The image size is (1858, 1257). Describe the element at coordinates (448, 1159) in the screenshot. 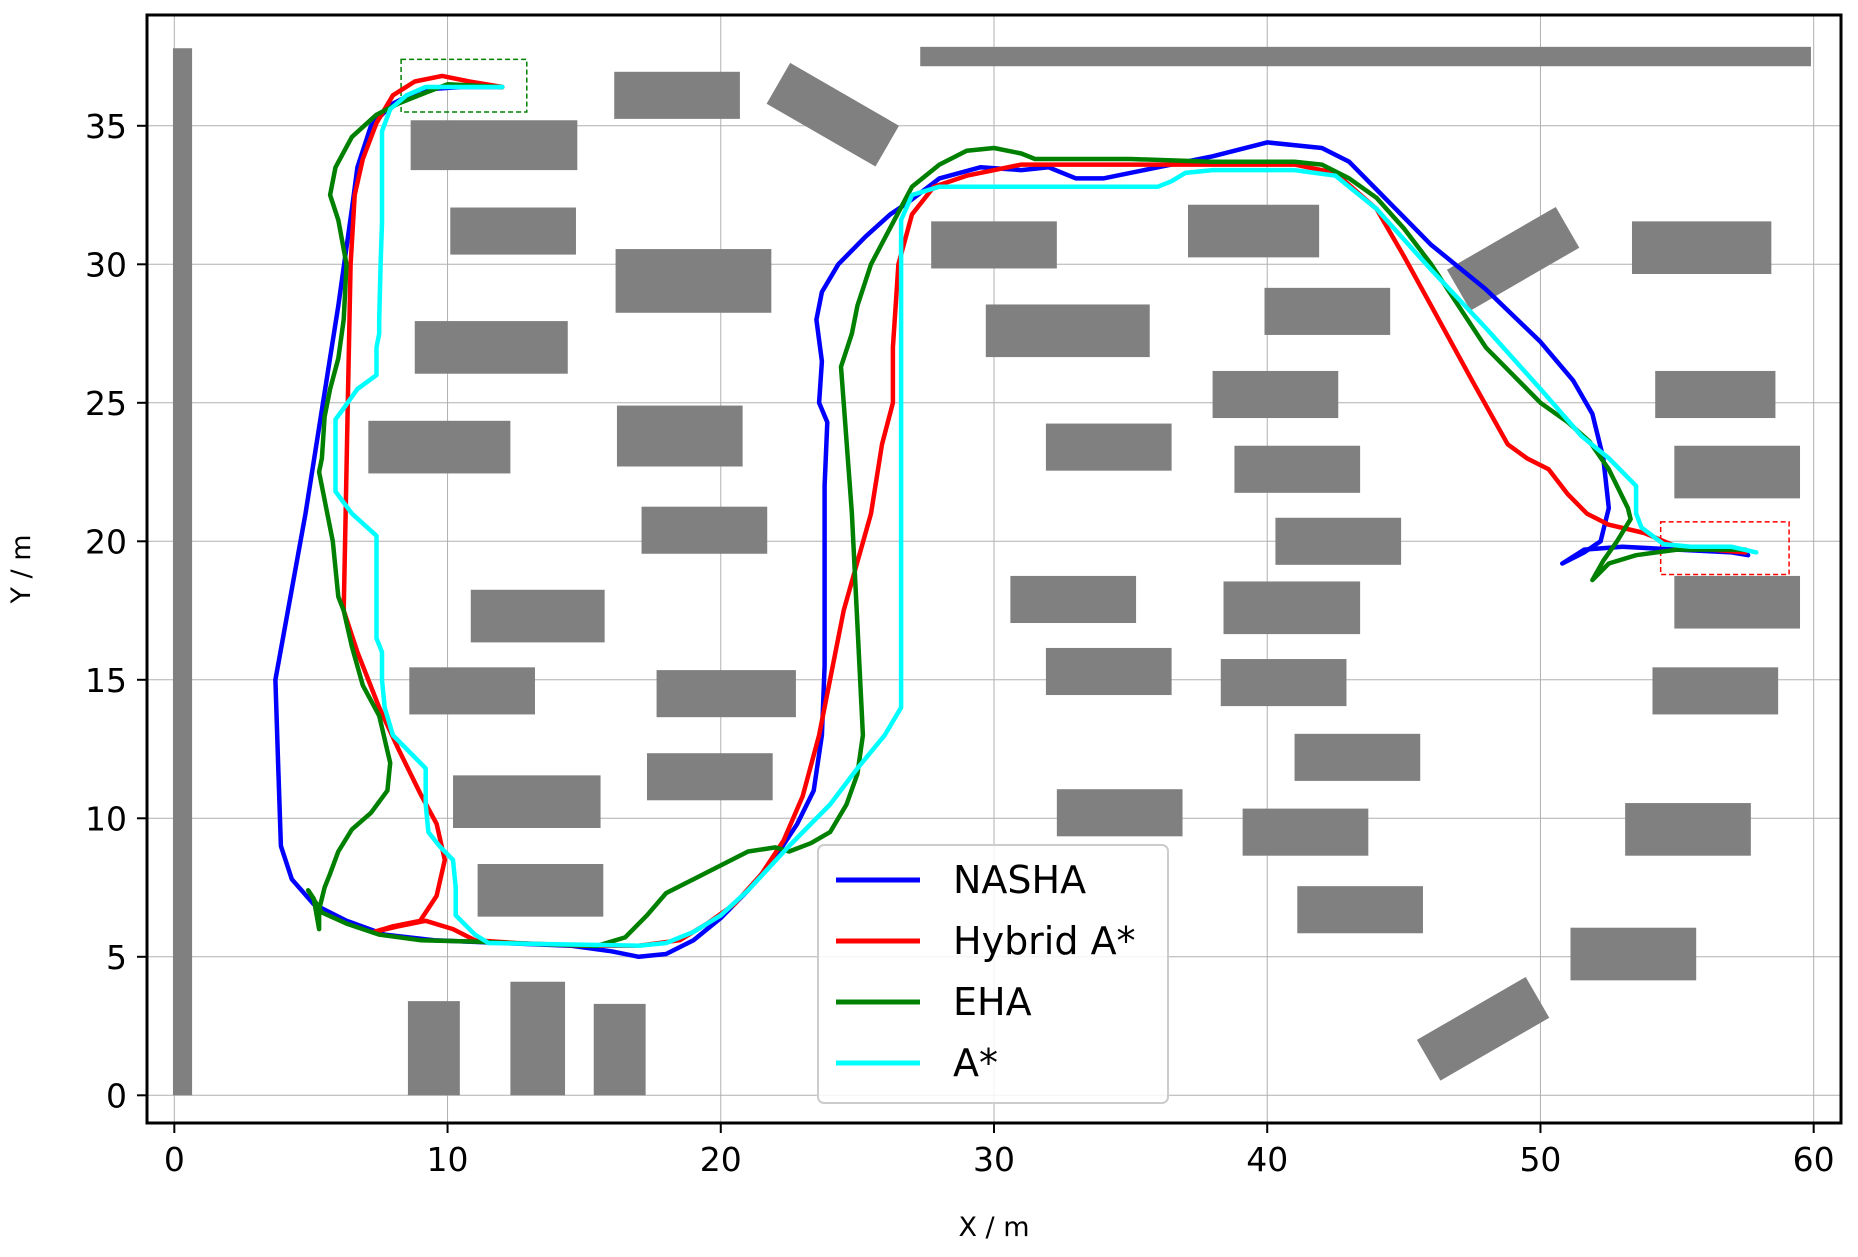

I see `x-tick-label: 10` at that location.